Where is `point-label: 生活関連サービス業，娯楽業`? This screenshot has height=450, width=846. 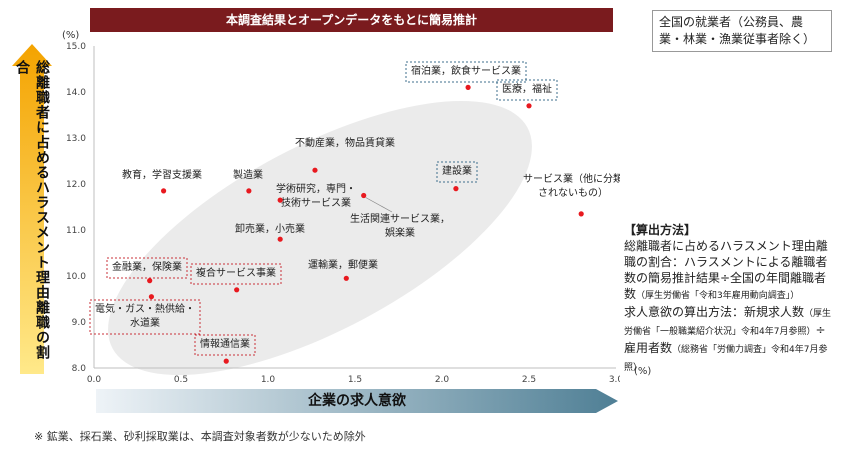 point-label: 生活関連サービス業，娯楽業 is located at coordinates (400, 225).